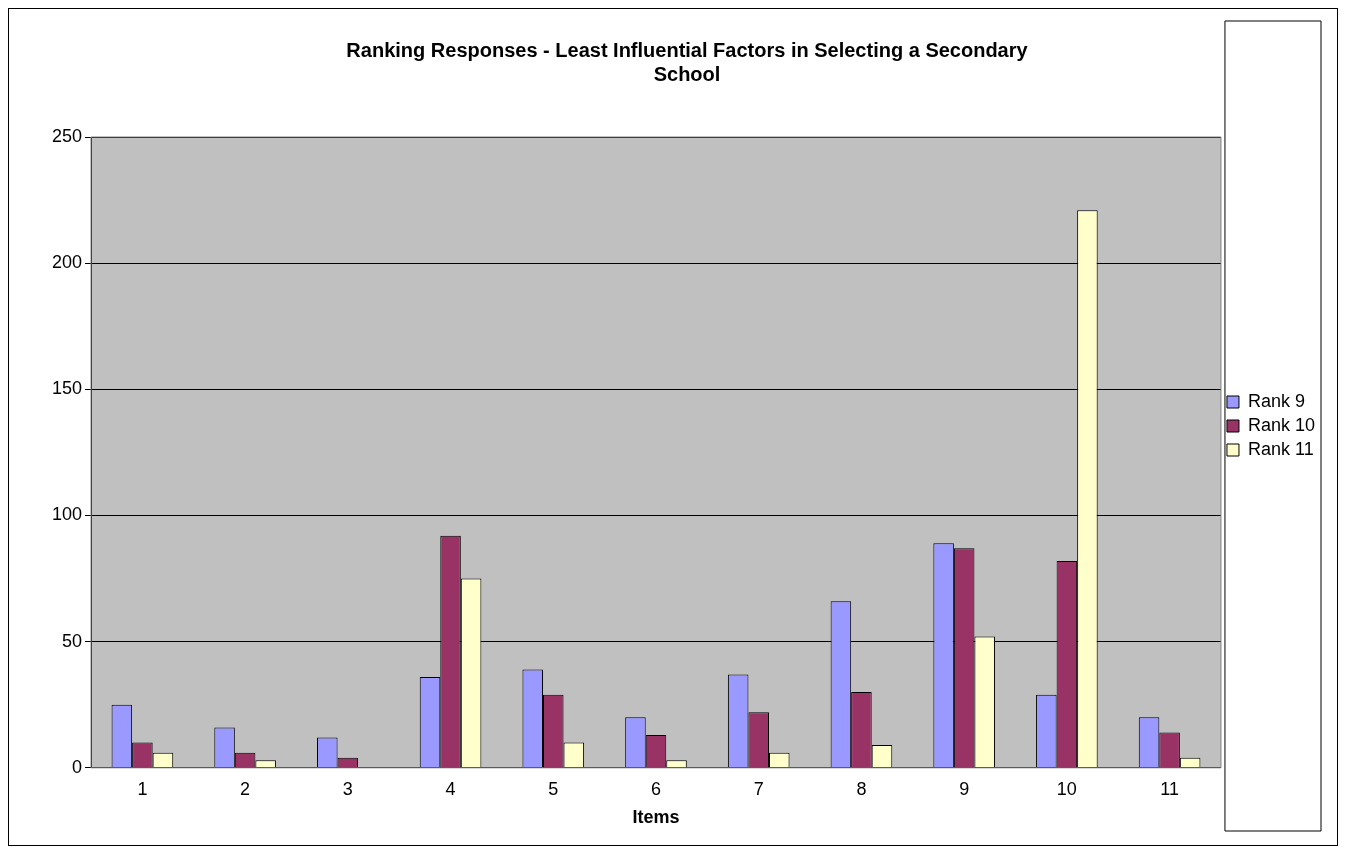 The height and width of the screenshot is (854, 1348). What do you see at coordinates (67, 135) in the screenshot?
I see `y-tick-label: 250` at bounding box center [67, 135].